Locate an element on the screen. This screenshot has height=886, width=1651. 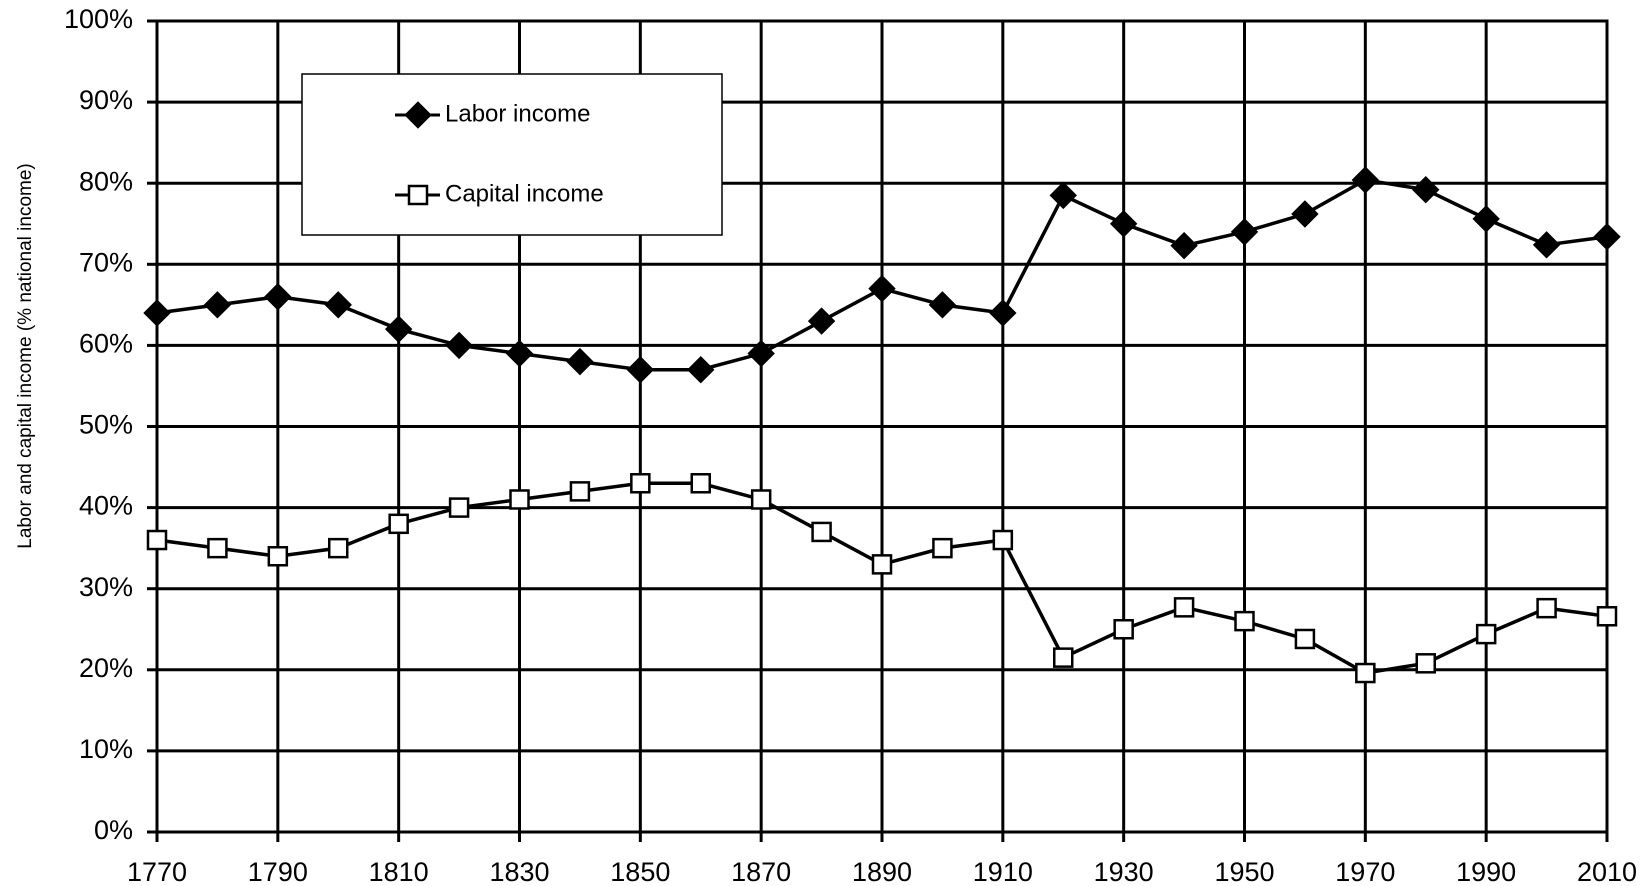
y-tick-label: 90% is located at coordinates (106, 100).